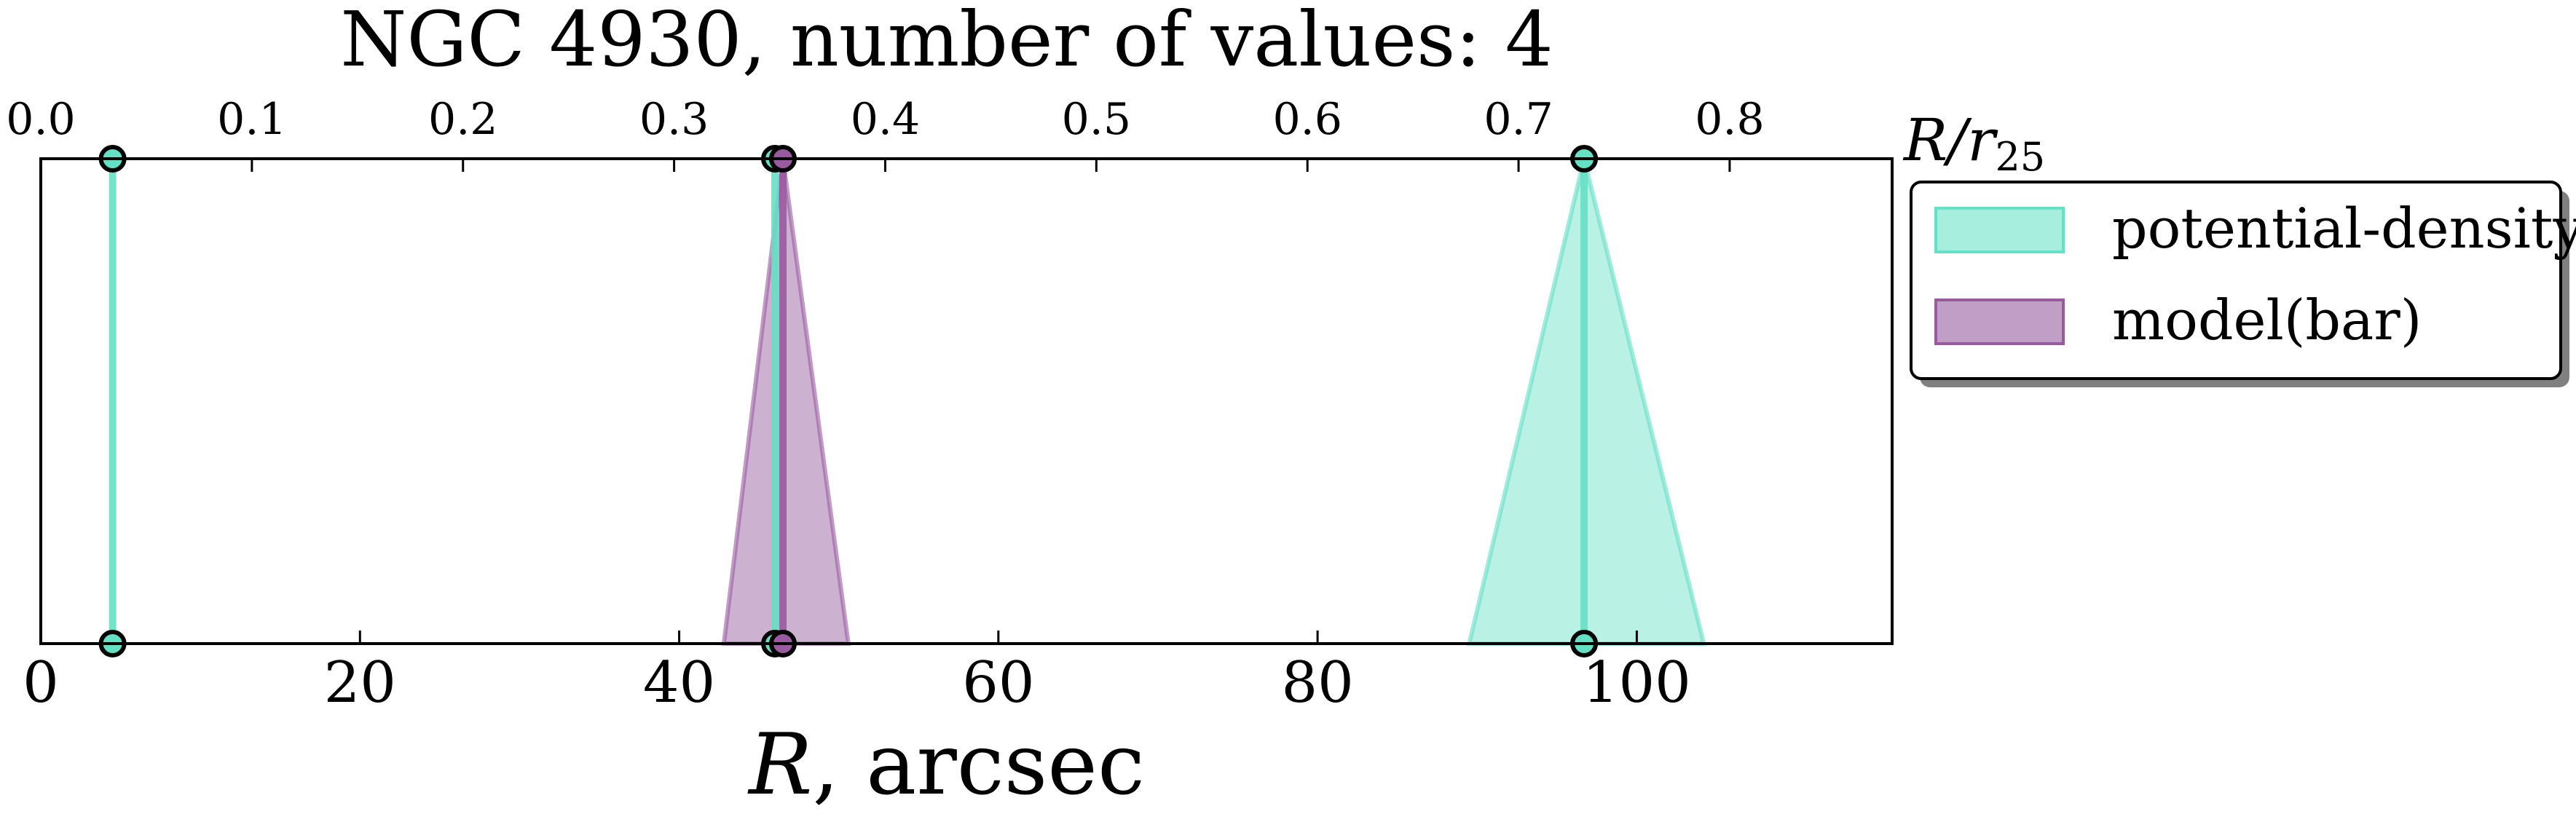  I want to click on top-tick-label-0.3: 0.3, so click(674, 120).